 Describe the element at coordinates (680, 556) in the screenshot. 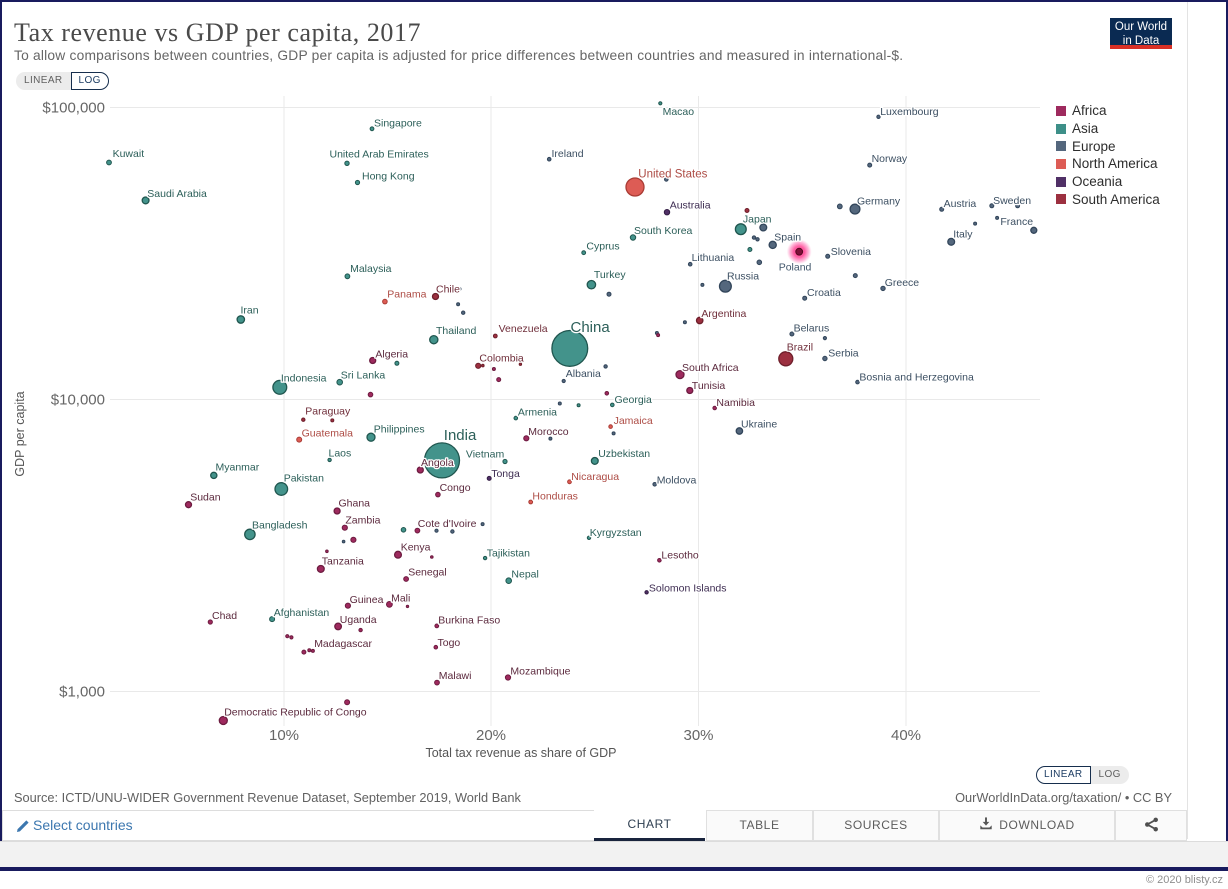

I see `svg-text: Lesotho` at that location.